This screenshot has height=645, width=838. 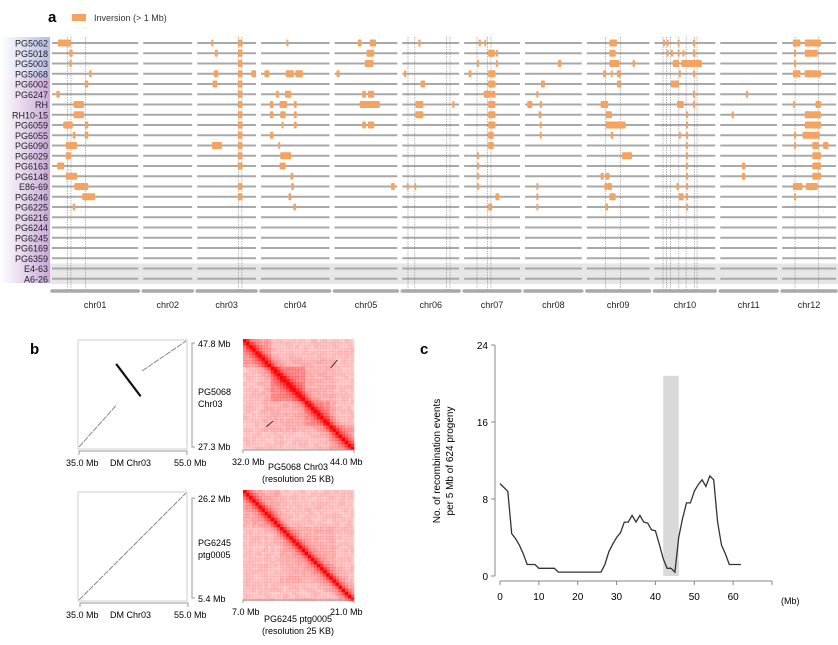 I want to click on y-axis, so click(x=193, y=395).